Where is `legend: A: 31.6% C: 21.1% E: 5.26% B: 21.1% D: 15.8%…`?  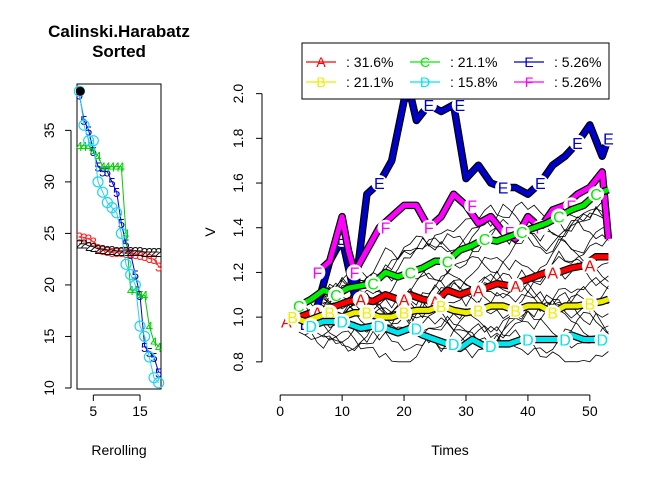 legend: A: 31.6% C: 21.1% E: 5.26% B: 21.1% D: 15.8%… is located at coordinates (455, 71).